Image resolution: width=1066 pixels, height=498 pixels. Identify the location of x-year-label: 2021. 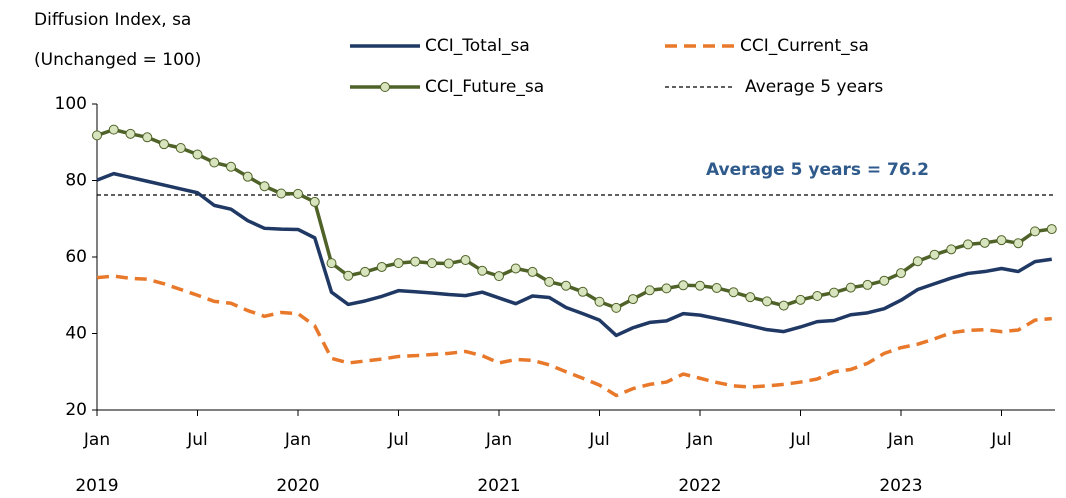
(498, 486).